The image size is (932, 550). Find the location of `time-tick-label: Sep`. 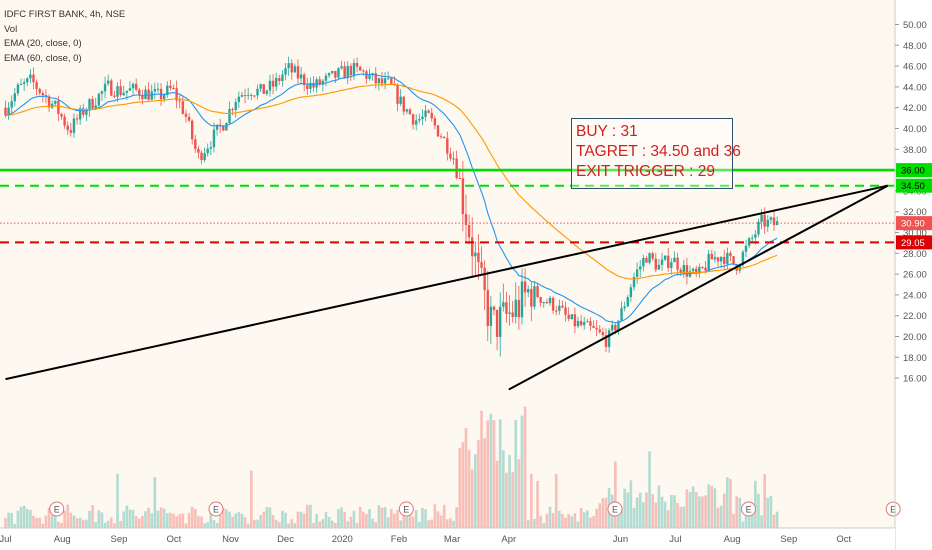

time-tick-label: Sep is located at coordinates (119, 539).